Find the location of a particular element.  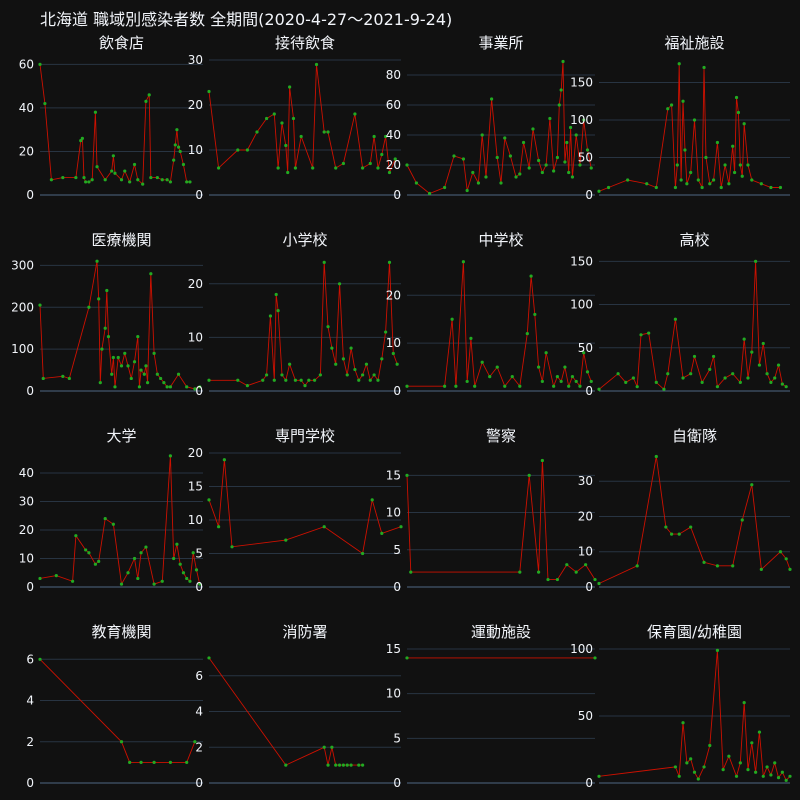

y-tick-label: 150 is located at coordinates (581, 83).